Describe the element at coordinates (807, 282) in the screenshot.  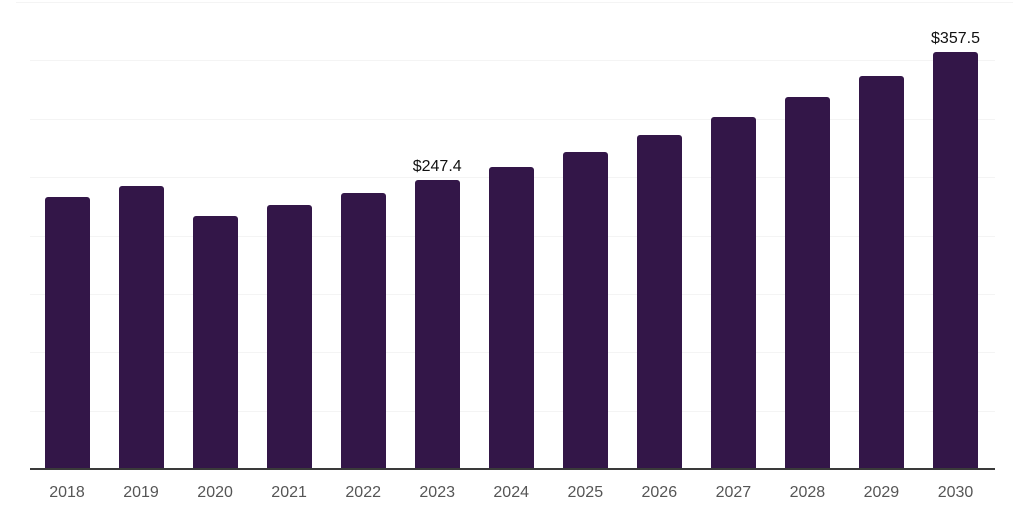
I see `bar-2028` at that location.